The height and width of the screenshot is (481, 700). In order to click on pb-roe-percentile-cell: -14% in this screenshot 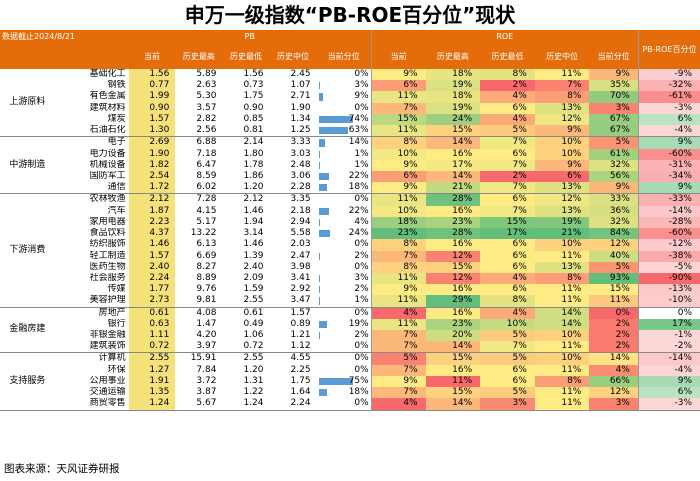, I will do `click(669, 211)`.